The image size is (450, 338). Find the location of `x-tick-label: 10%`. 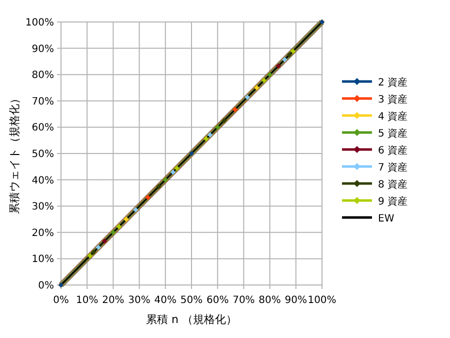

x-tick-label: 10% is located at coordinates (87, 300).